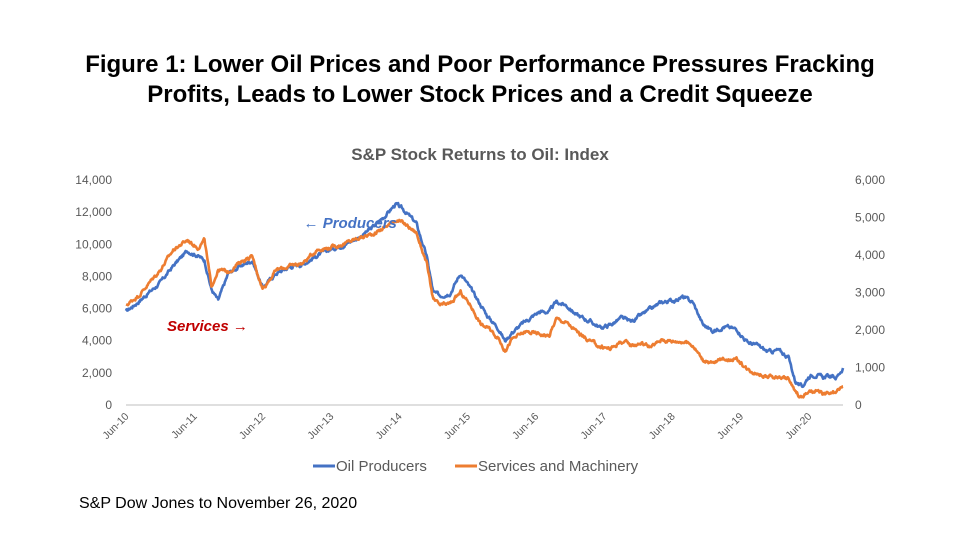  I want to click on x-tick-label: Jun-20, so click(798, 426).